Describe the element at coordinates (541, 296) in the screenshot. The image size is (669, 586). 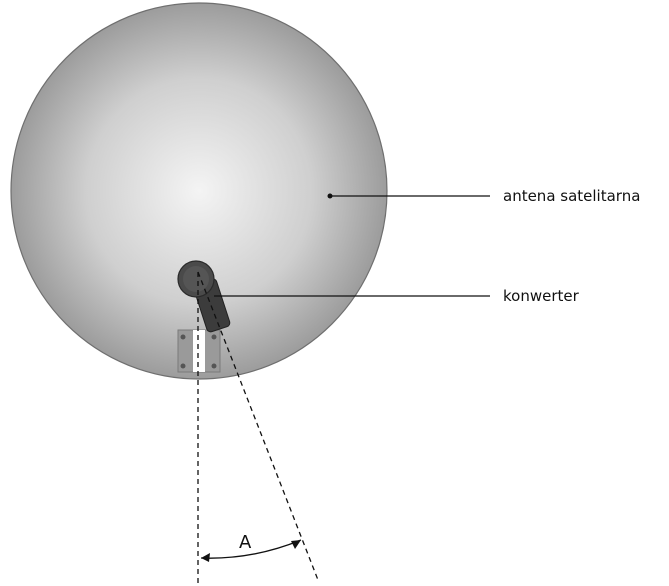
I see `converter-label: konwerter` at that location.